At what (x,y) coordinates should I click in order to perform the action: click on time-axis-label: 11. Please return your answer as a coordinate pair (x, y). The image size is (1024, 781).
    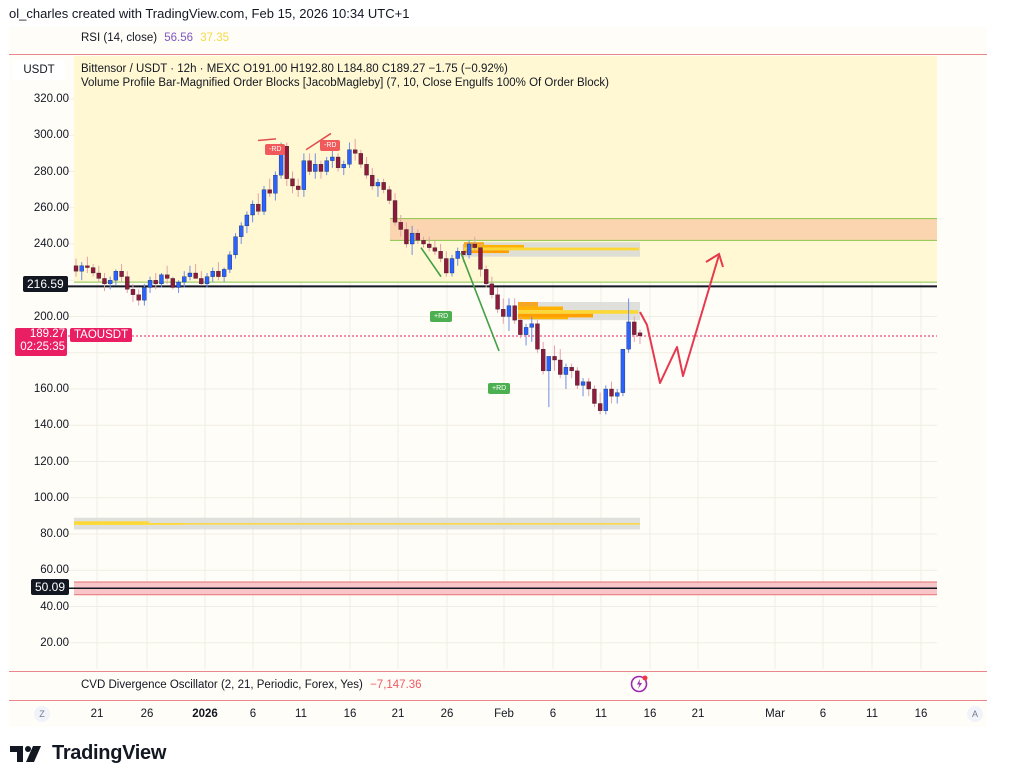
    Looking at the image, I should click on (872, 714).